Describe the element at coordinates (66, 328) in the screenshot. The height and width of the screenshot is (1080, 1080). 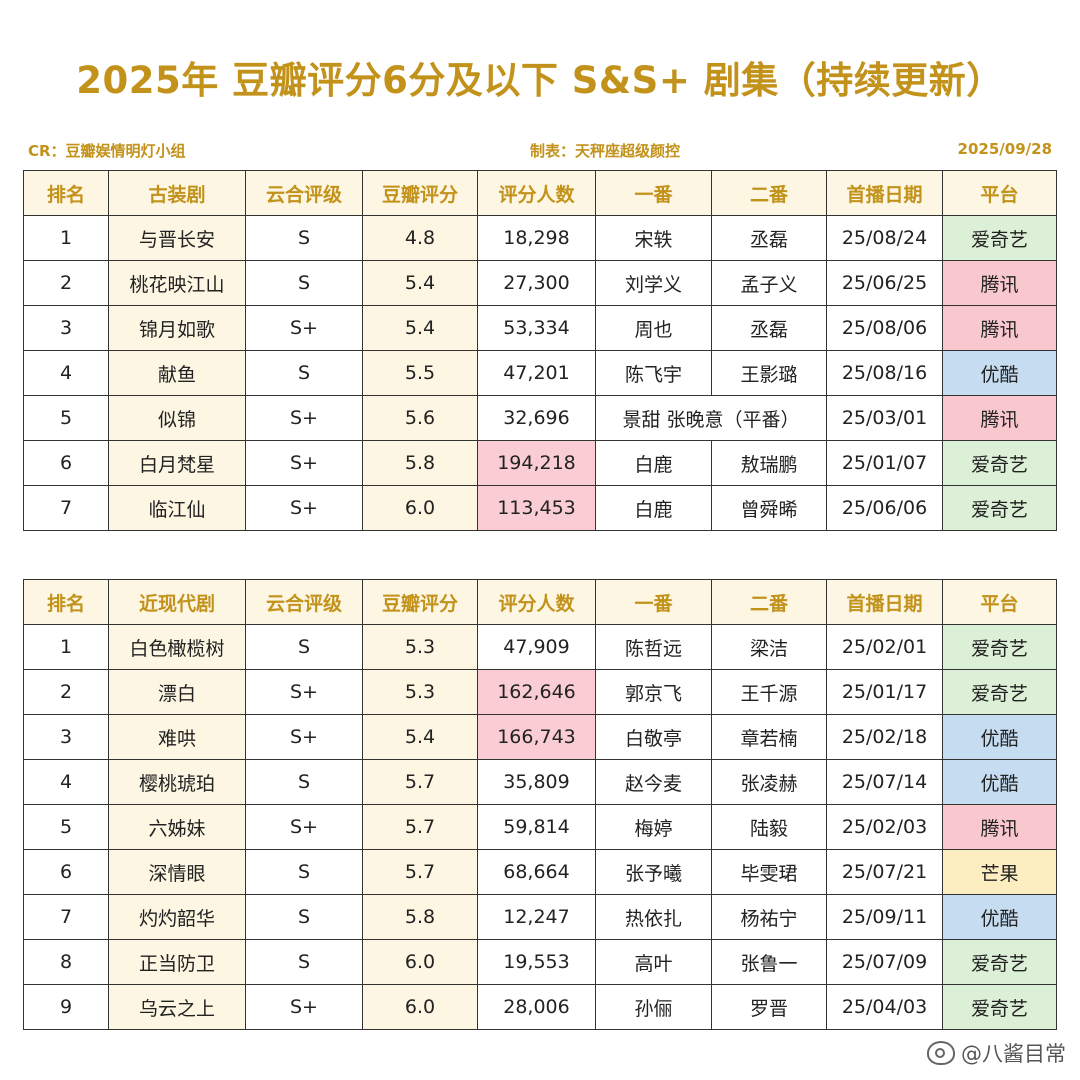
I see `rank-cell: 3` at that location.